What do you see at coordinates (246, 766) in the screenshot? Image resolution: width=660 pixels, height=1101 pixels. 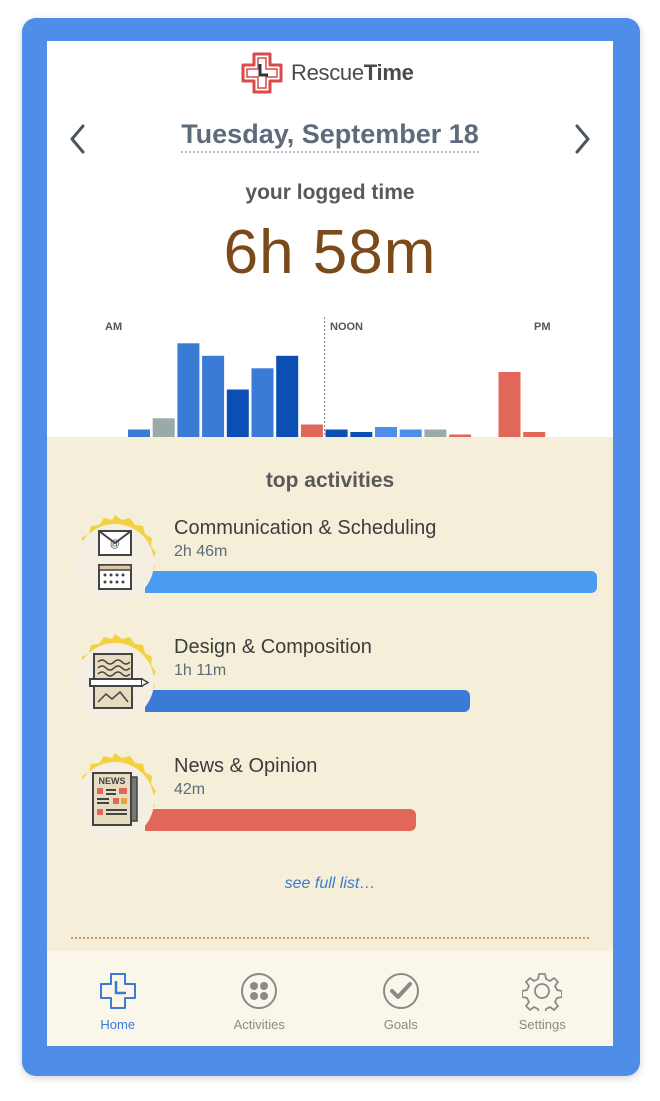 I see `activity-name: News & Opinion` at bounding box center [246, 766].